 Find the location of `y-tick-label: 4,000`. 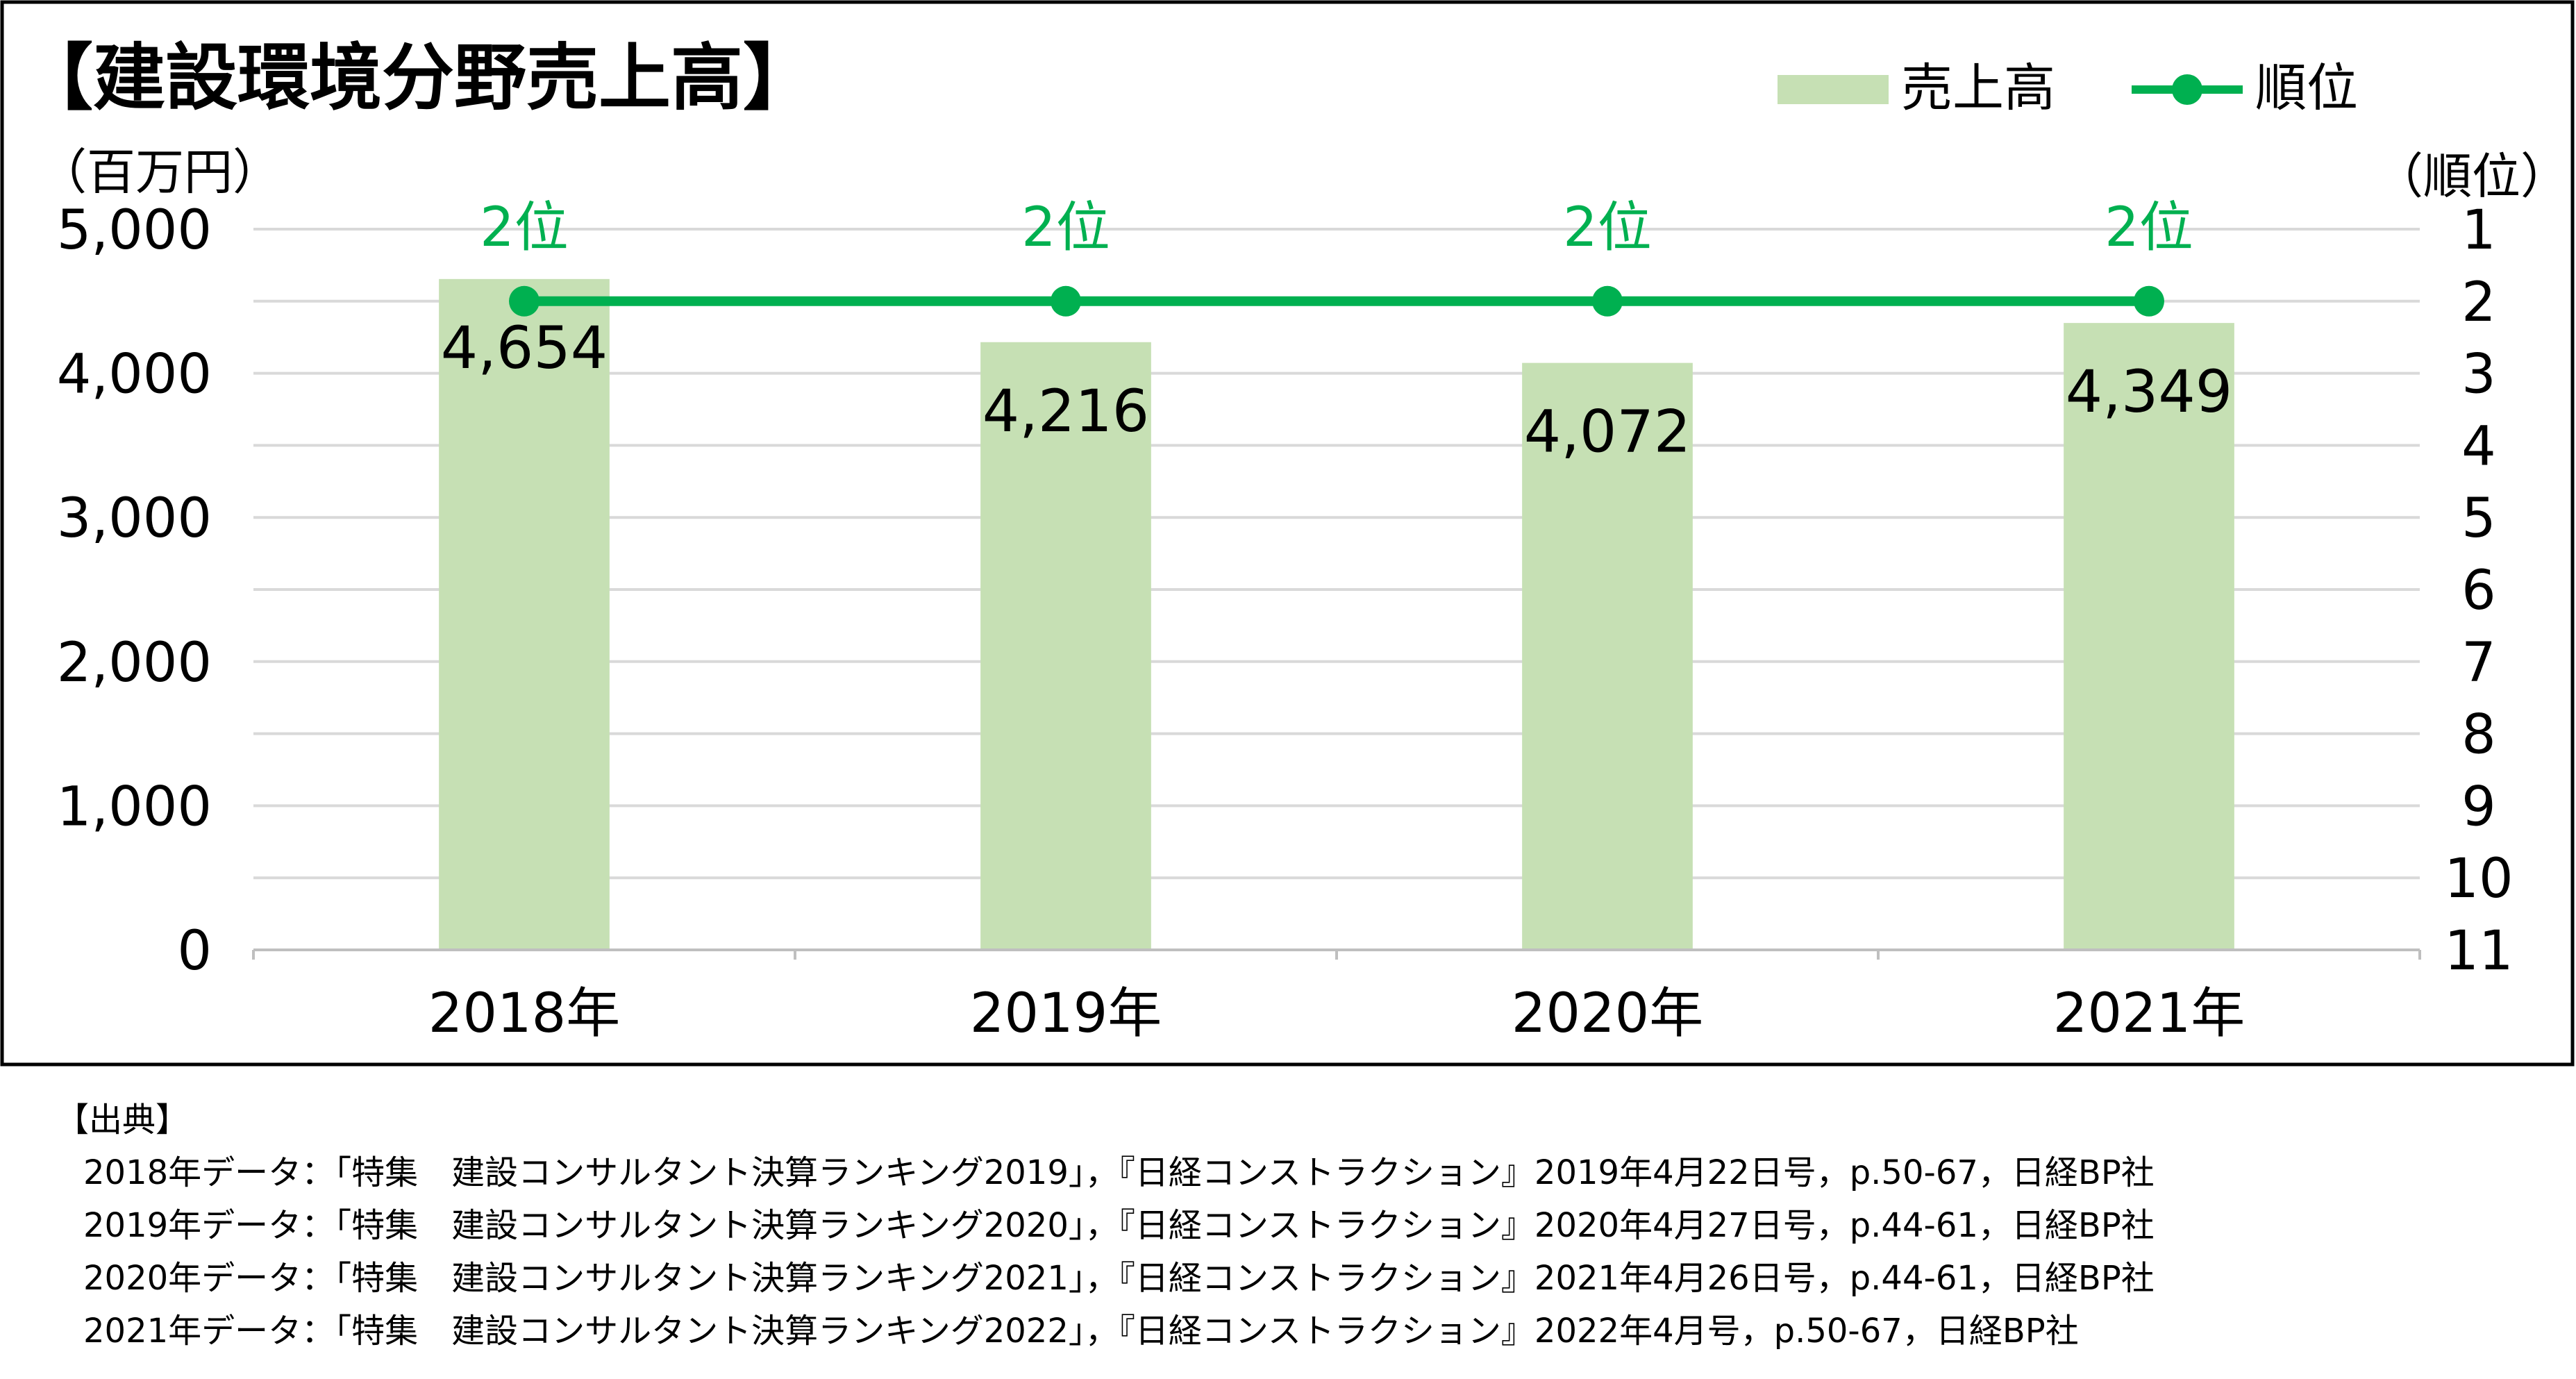

y-tick-label: 4,000 is located at coordinates (134, 375).